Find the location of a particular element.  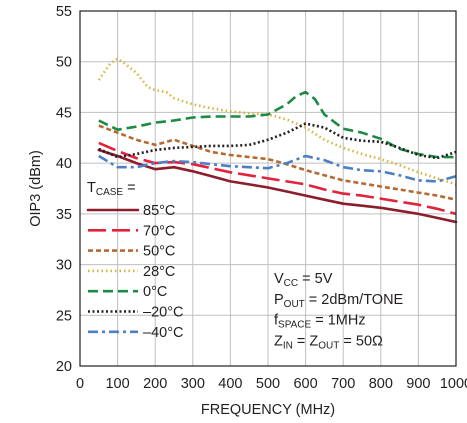

y-tick-label: 45 is located at coordinates (64, 113).